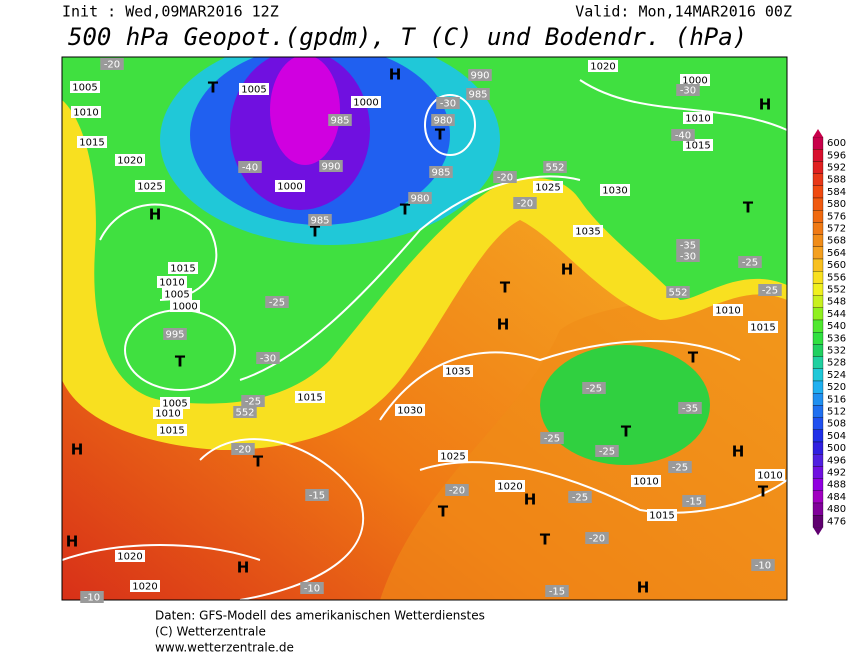  Describe the element at coordinates (836, 302) in the screenshot. I see `colorbar-label: 548` at that location.